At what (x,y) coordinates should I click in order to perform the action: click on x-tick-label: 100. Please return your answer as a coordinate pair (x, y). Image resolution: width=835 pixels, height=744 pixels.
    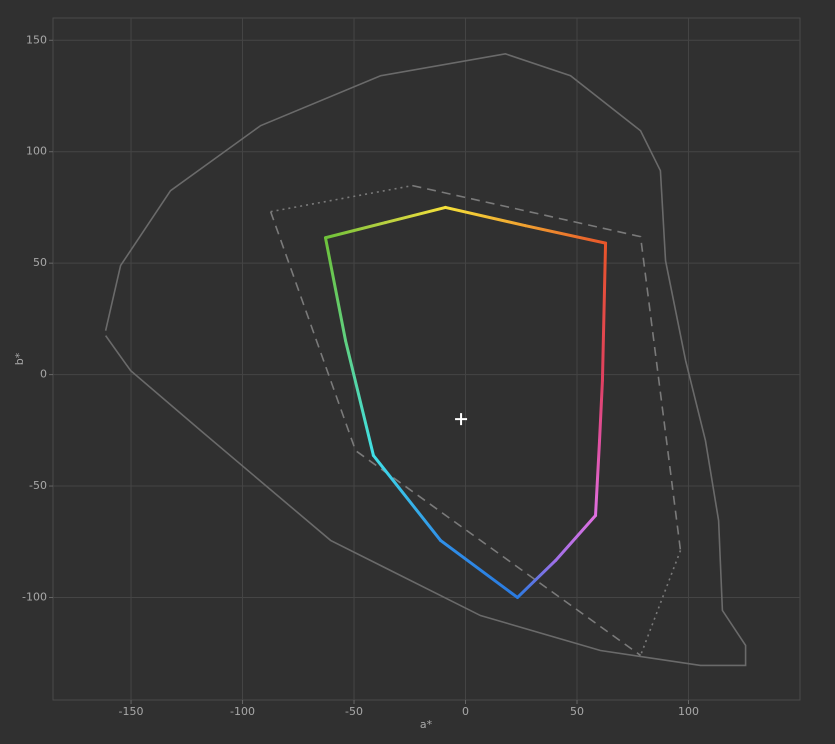
    Looking at the image, I should click on (688, 711).